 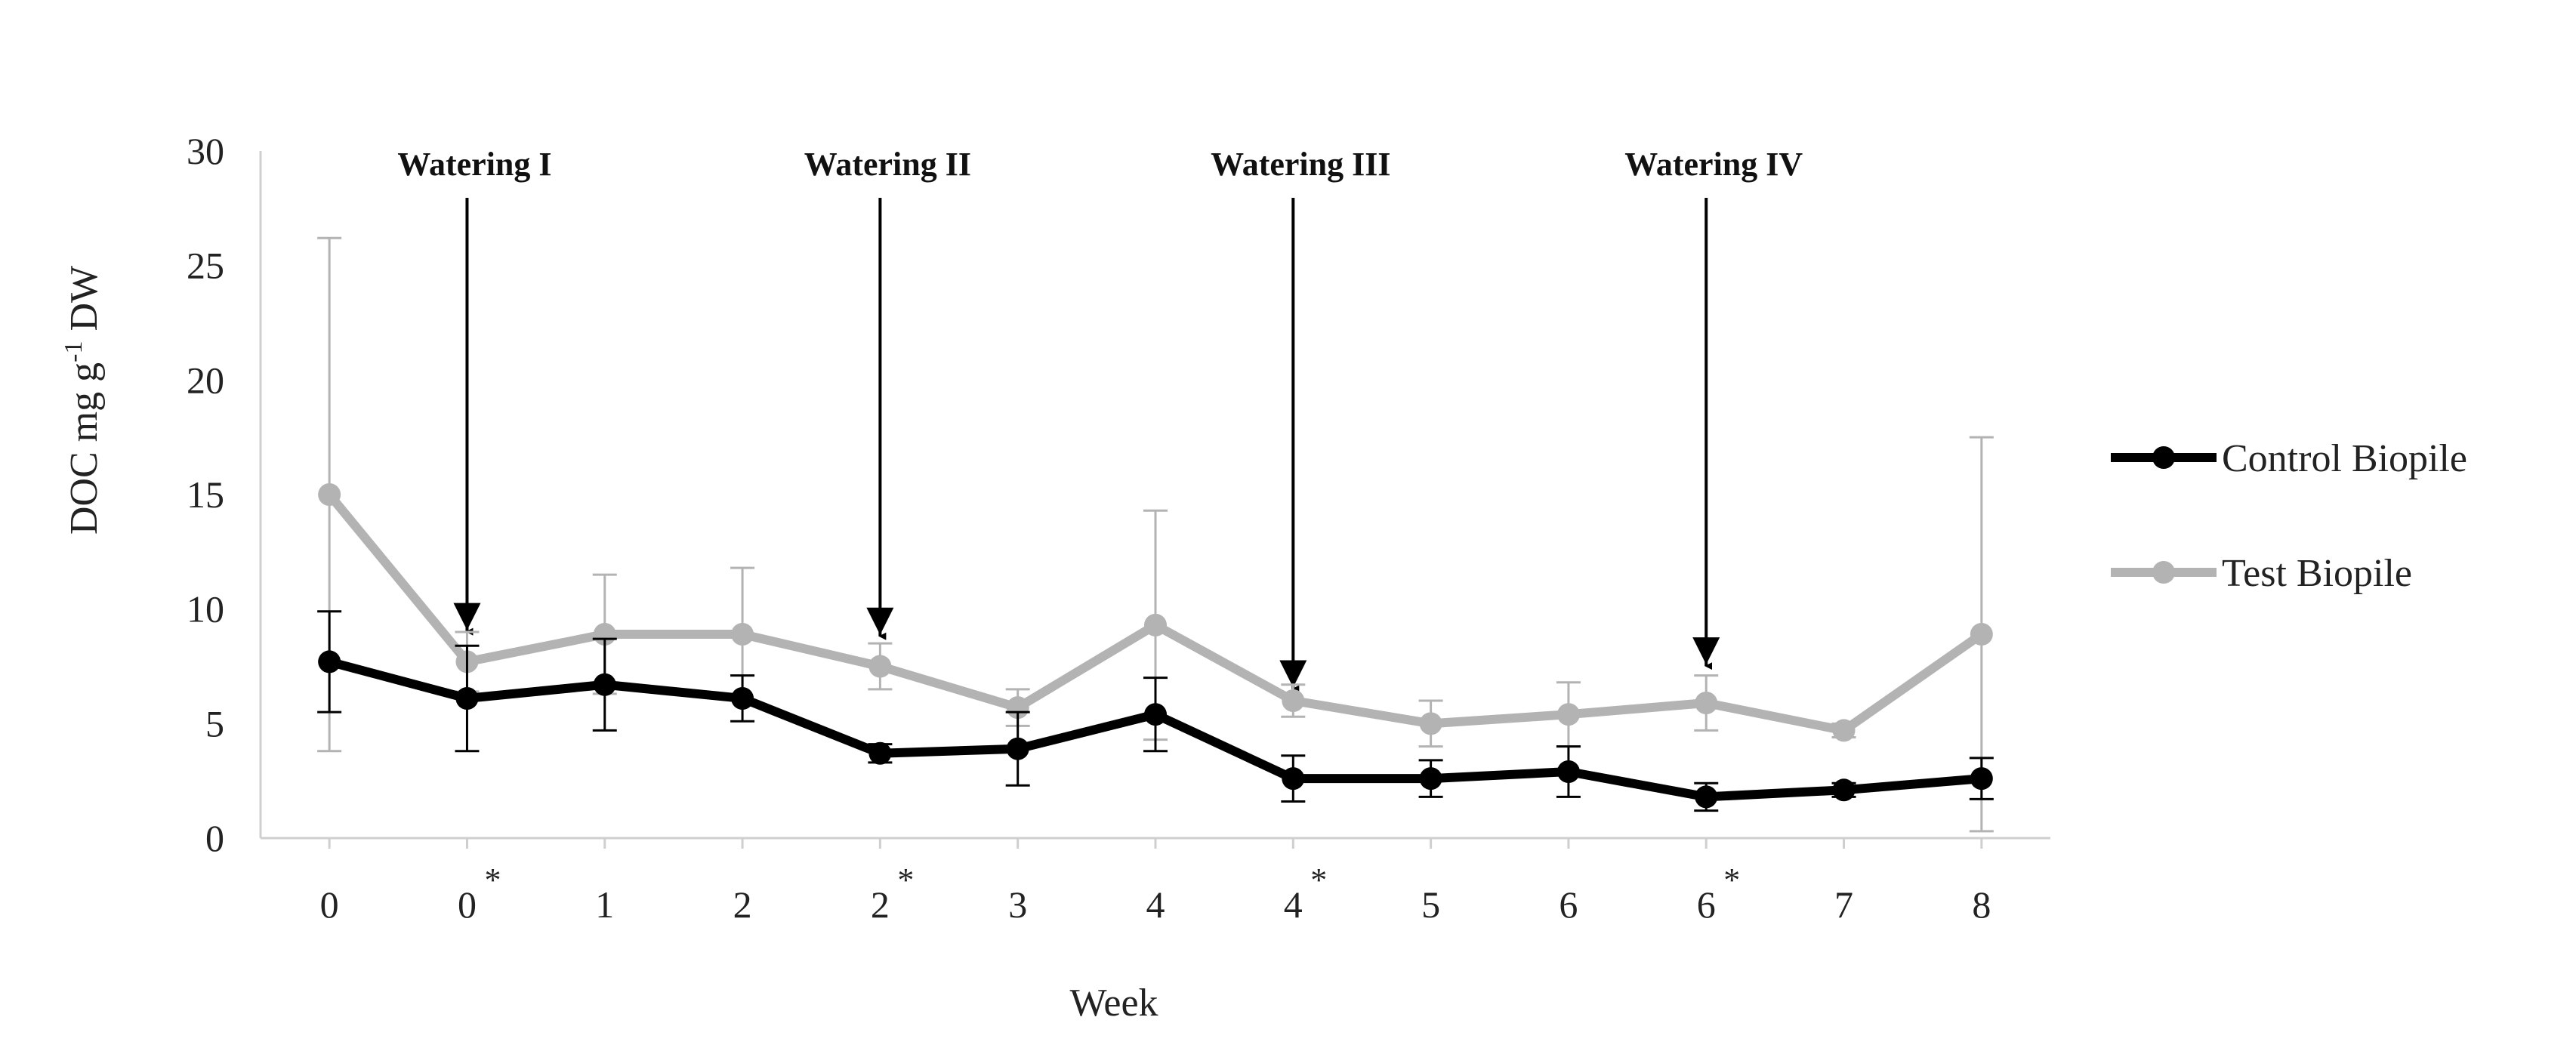 What do you see at coordinates (1017, 905) in the screenshot?
I see `x-tick-label: 3` at bounding box center [1017, 905].